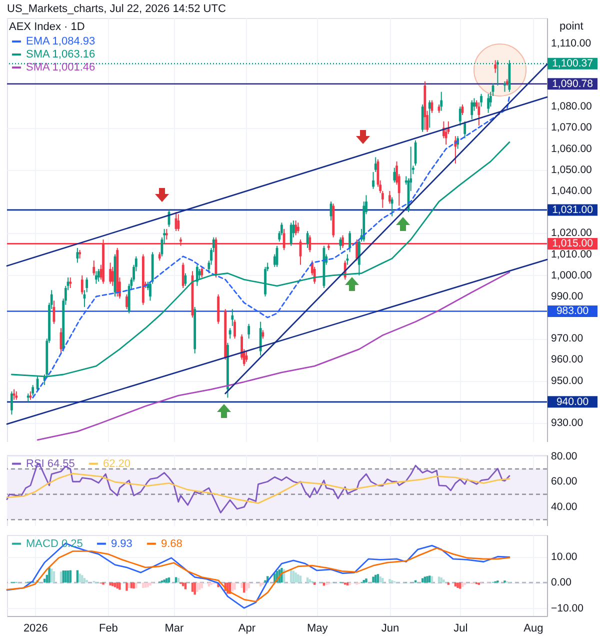 This screenshot has width=600, height=642. What do you see at coordinates (567, 423) in the screenshot?
I see `y-tick-label: 930.00` at bounding box center [567, 423].